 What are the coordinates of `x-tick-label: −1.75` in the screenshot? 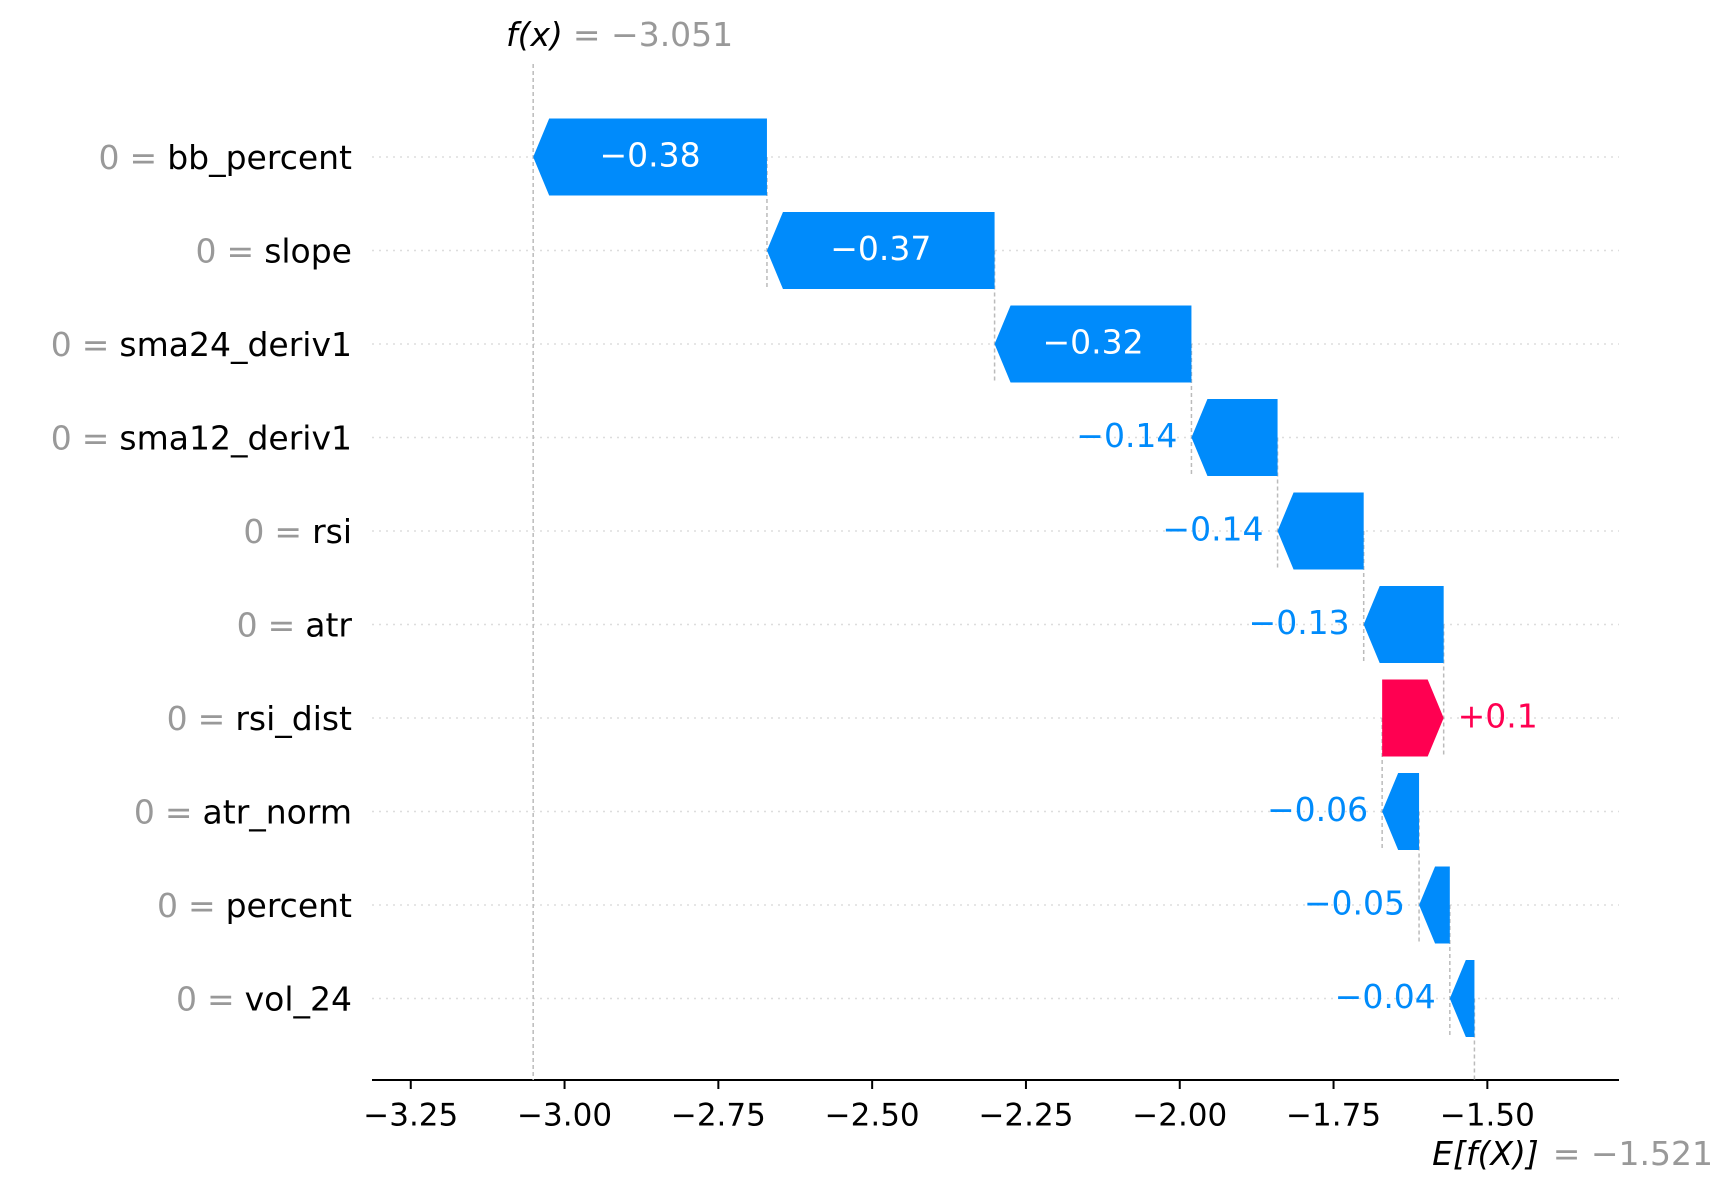 It's located at (1333, 1116).